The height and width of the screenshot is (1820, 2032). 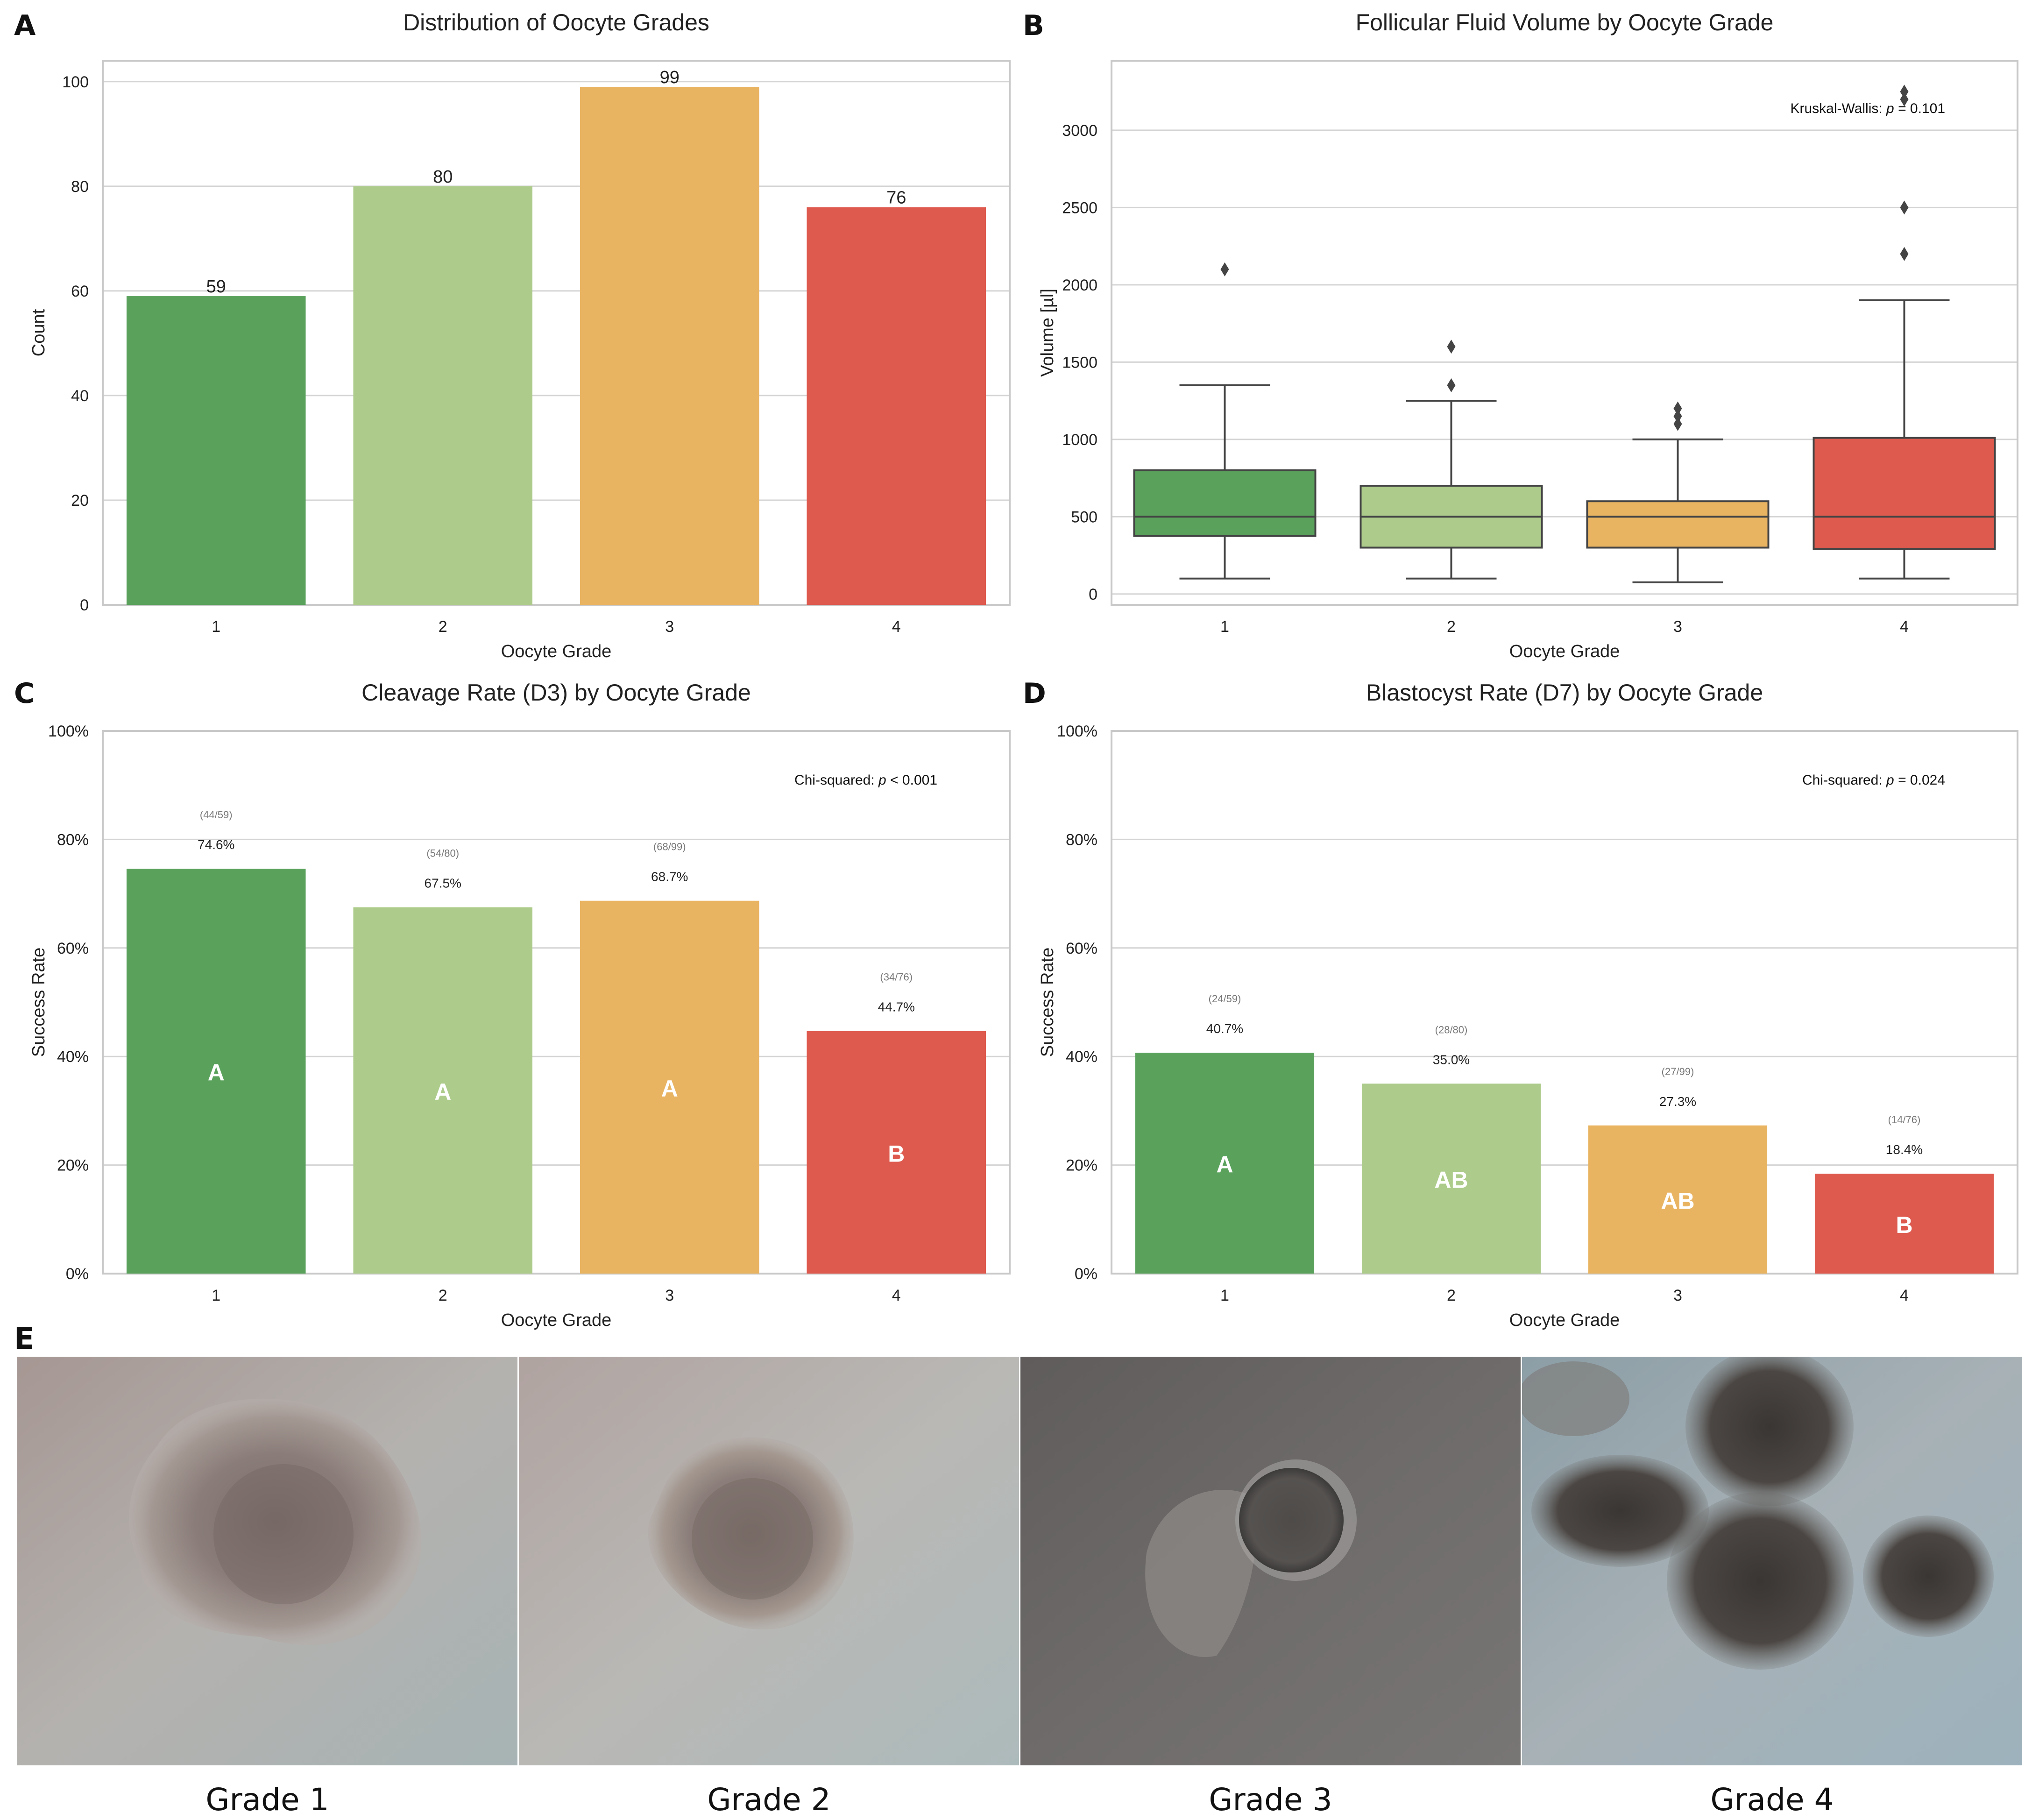 I want to click on panel-b-xtick-label: 3, so click(x=1677, y=627).